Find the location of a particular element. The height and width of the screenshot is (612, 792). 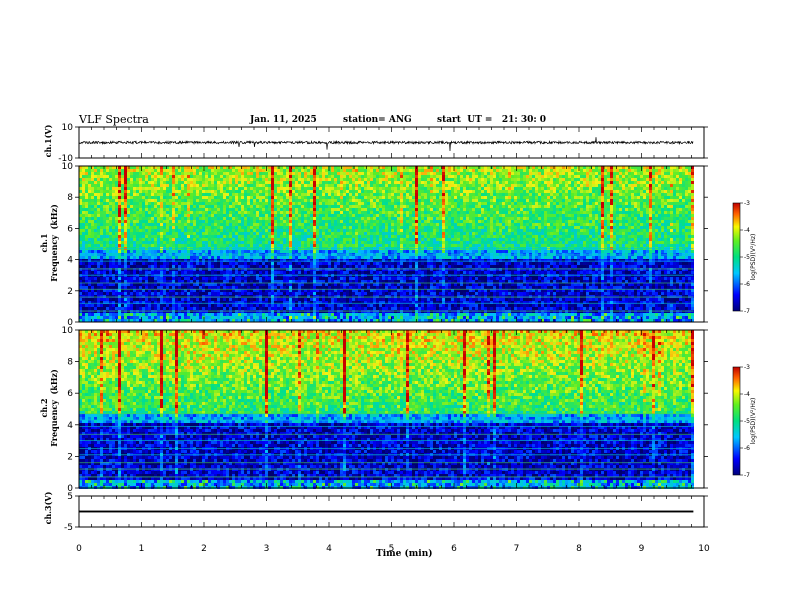

xtick-label: 10 is located at coordinates (704, 549).